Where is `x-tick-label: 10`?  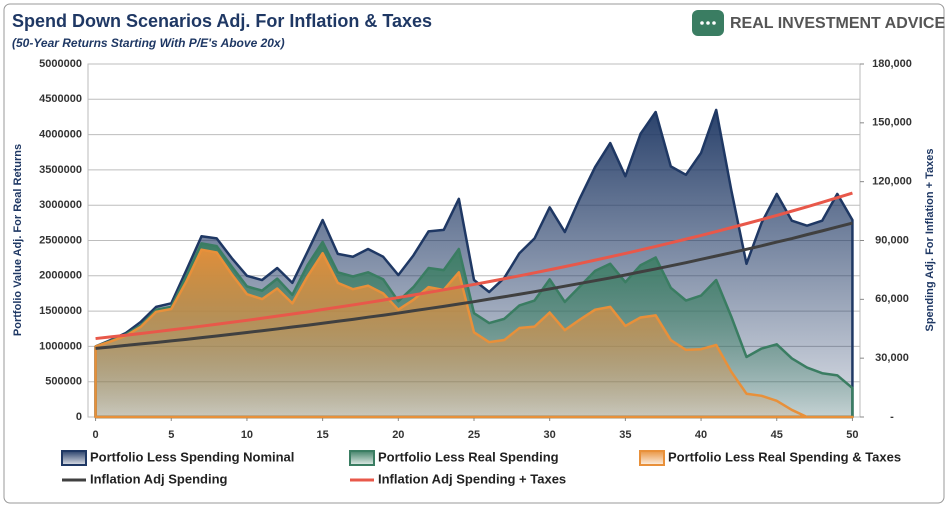 x-tick-label: 10 is located at coordinates (247, 435).